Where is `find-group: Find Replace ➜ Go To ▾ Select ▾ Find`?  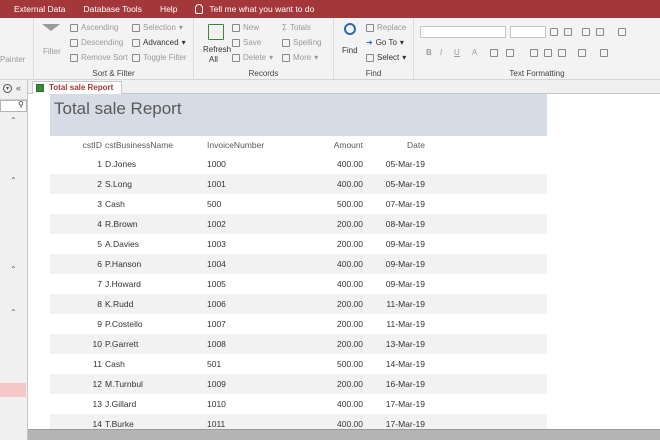
find-group: Find Replace ➜ Go To ▾ Select ▾ Find is located at coordinates (374, 49).